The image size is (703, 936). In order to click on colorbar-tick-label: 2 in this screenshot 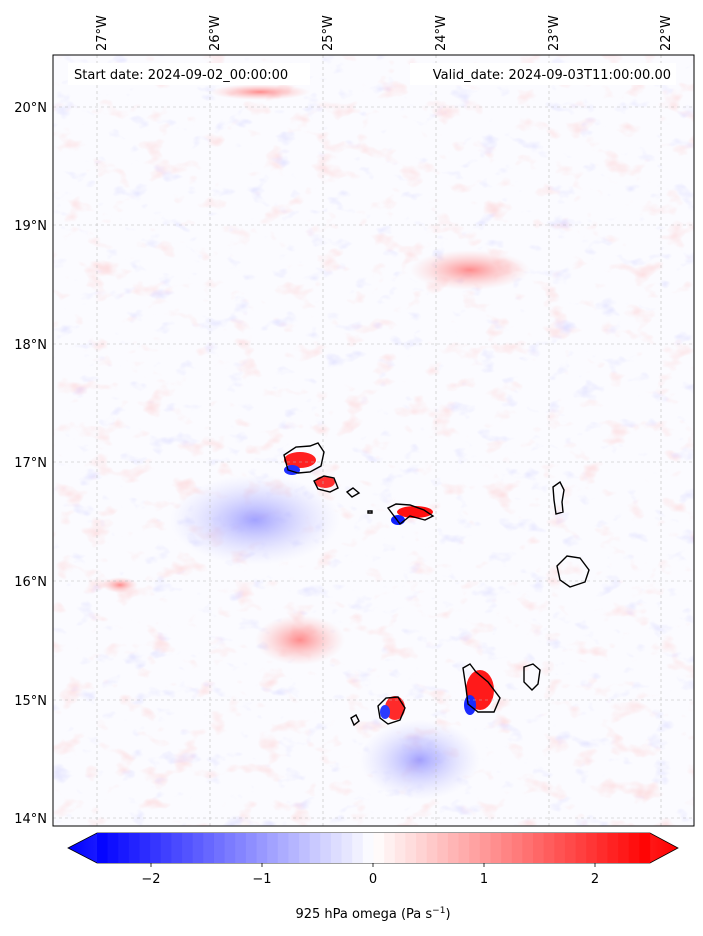, I will do `click(595, 879)`.